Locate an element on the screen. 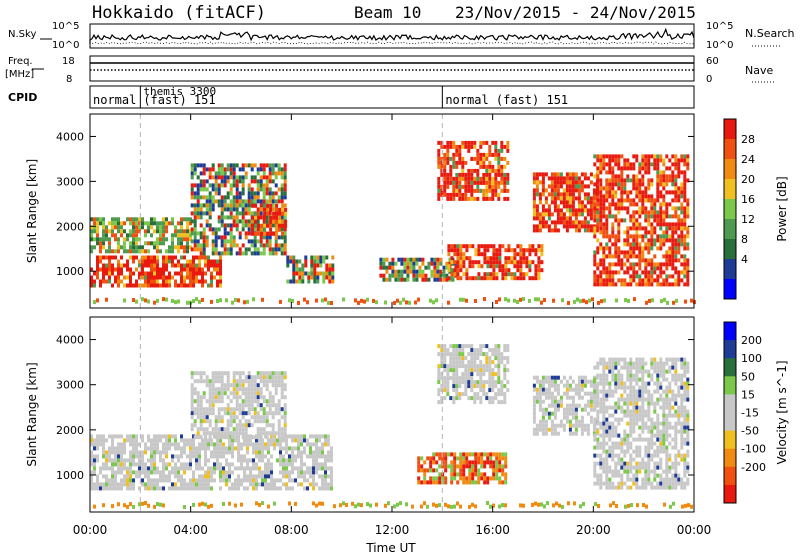 This screenshot has height=554, width=800. cpid-segment-text: normal (fast) 151 is located at coordinates (506, 100).